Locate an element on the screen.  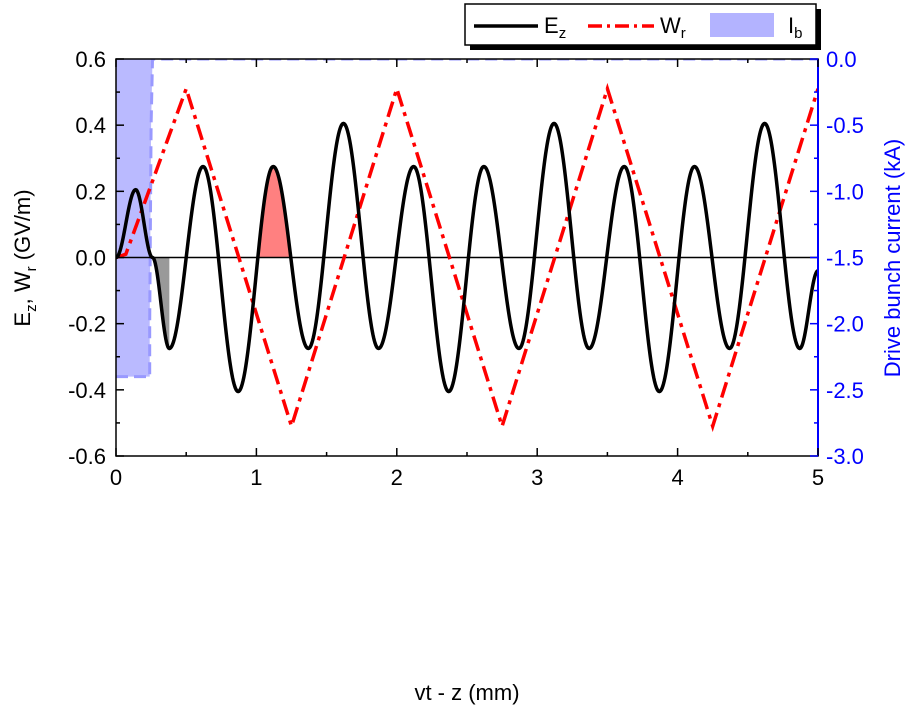
right-y-tick-label: -0.5 is located at coordinates (845, 125).